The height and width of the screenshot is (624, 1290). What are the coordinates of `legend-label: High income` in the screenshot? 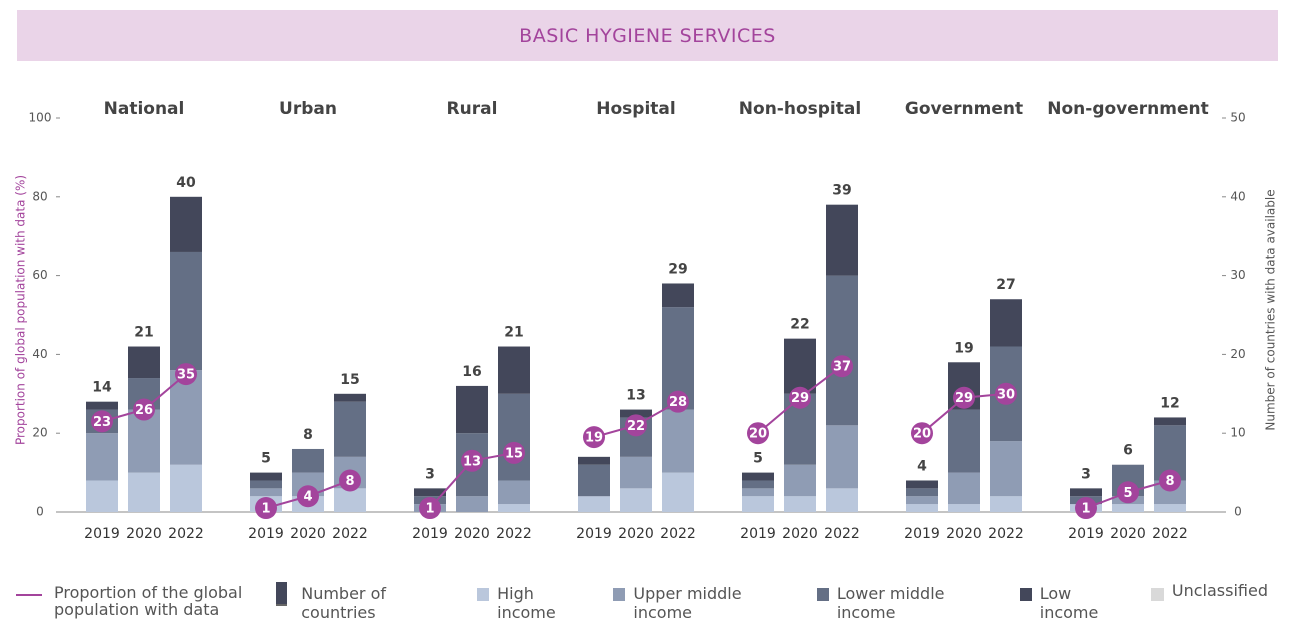 It's located at (526, 603).